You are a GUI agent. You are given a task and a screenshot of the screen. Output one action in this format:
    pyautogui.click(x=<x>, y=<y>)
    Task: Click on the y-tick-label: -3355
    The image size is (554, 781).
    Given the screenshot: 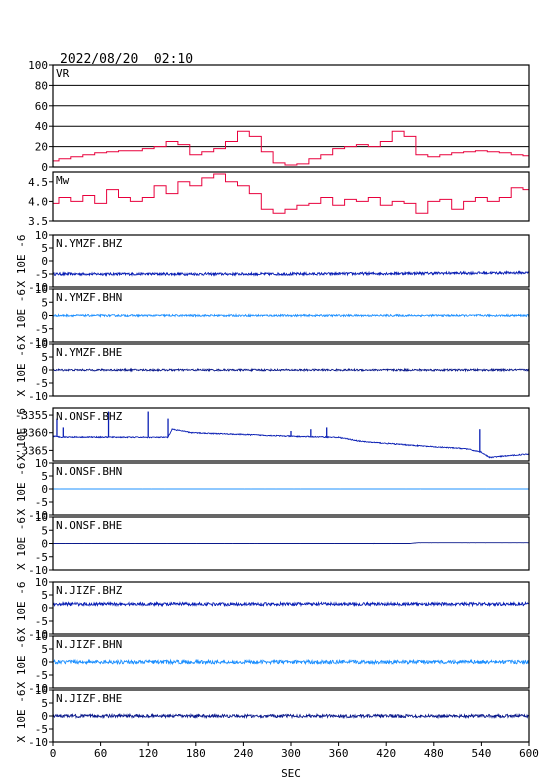 What is the action you would take?
    pyautogui.click(x=31, y=415)
    